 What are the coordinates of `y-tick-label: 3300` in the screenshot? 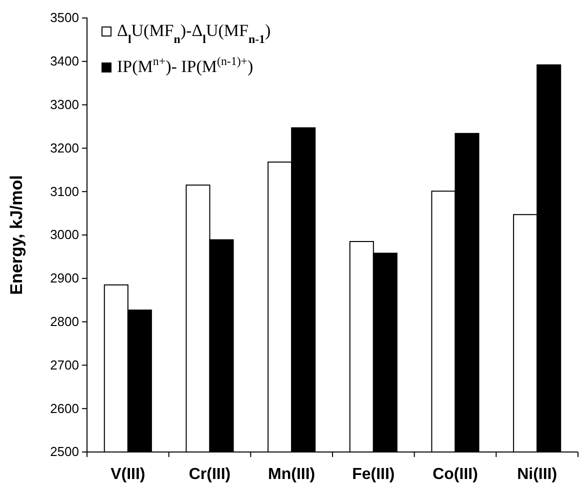 It's located at (64, 104).